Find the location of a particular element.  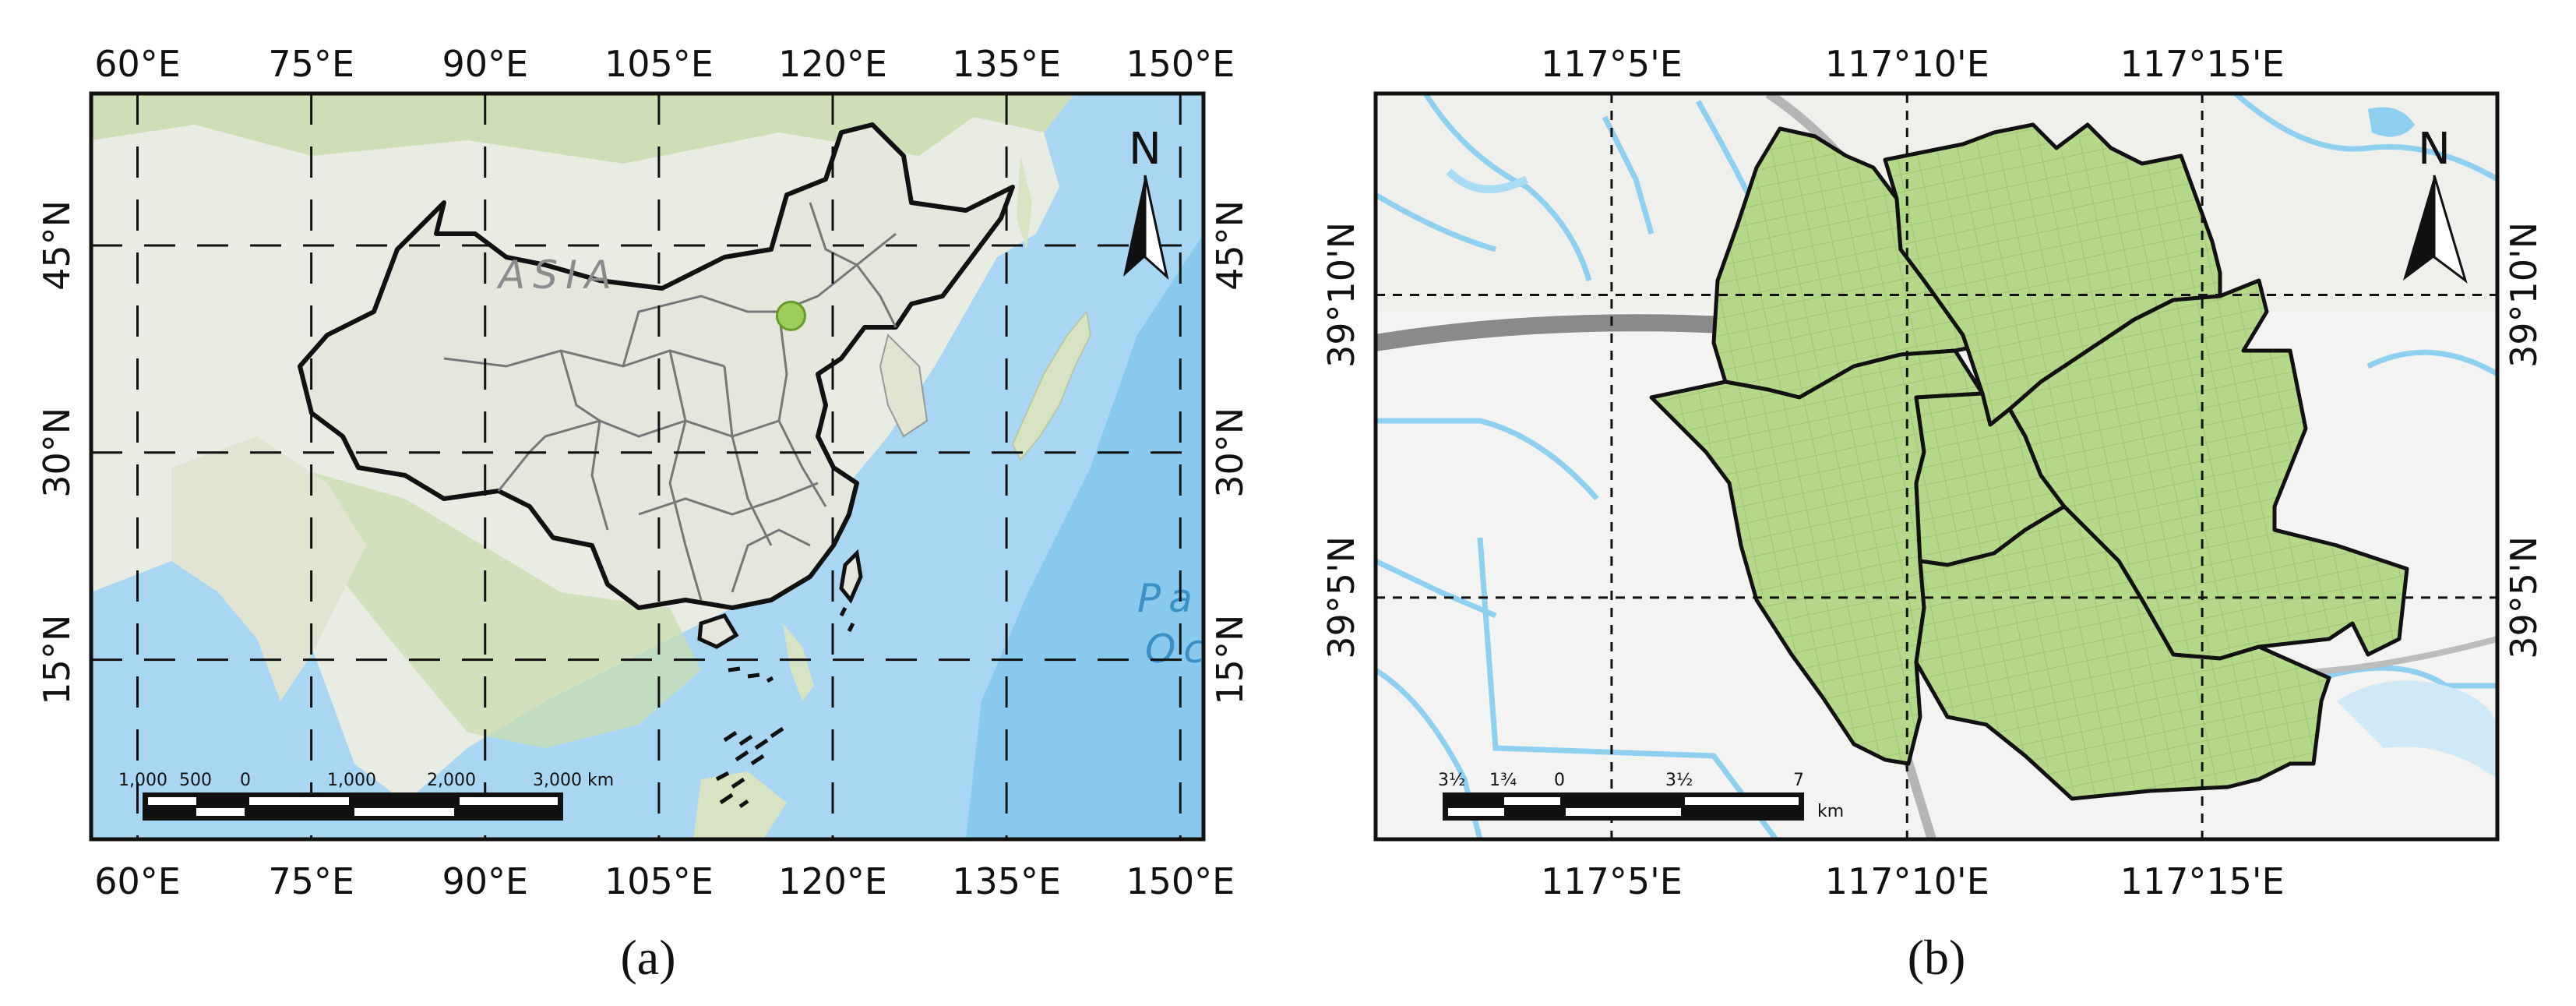

panel-a-y-tick-right: 15°N is located at coordinates (1230, 660).